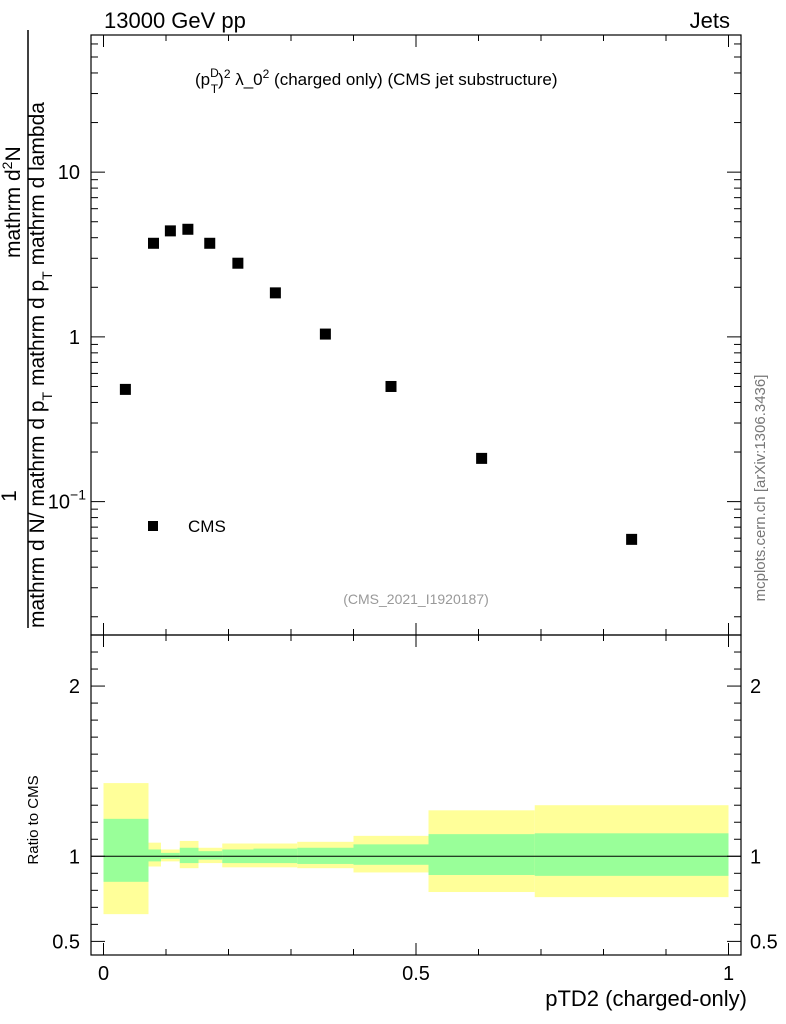 This screenshot has width=786, height=1024. What do you see at coordinates (175, 20) in the screenshot?
I see `header-left: 13000 GeV pp` at bounding box center [175, 20].